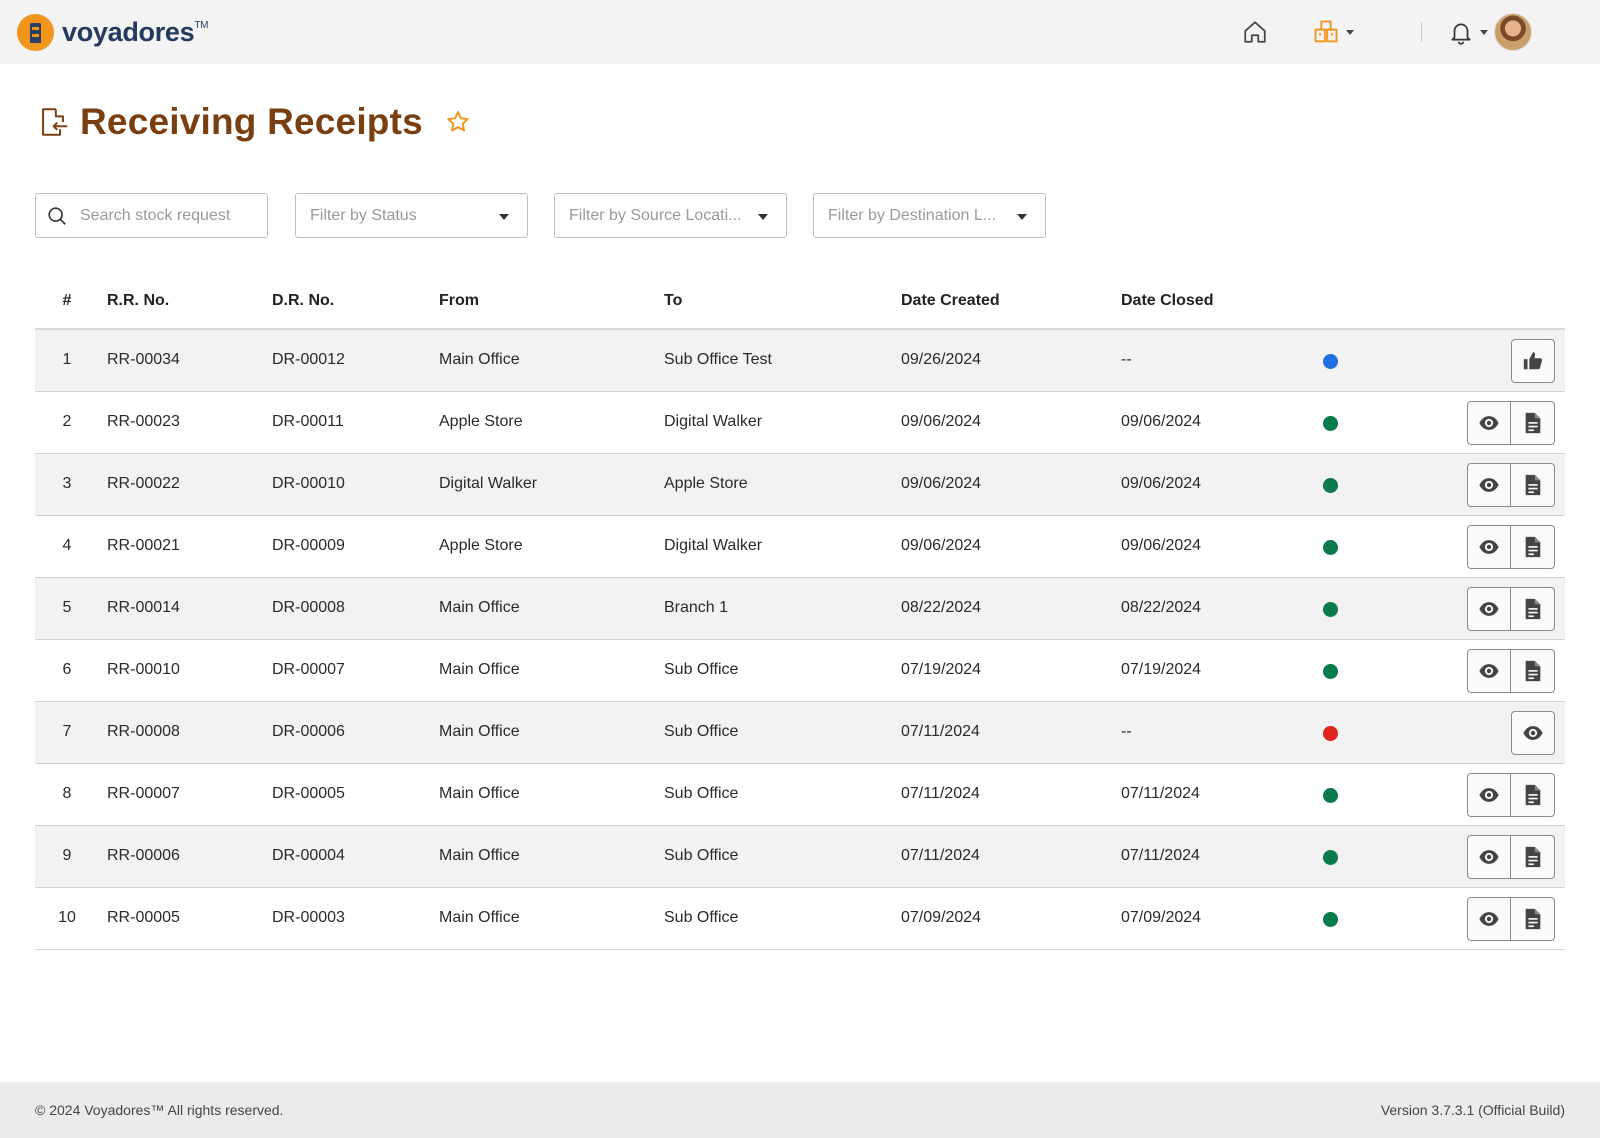 The image size is (1600, 1138). Describe the element at coordinates (143, 793) in the screenshot. I see `rr-number: RR-00007` at that location.